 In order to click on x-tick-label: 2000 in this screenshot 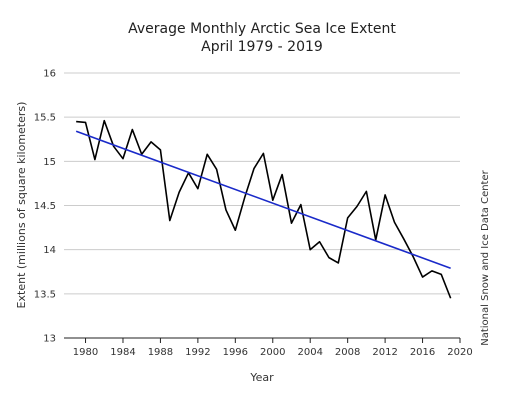, I will do `click(272, 352)`.